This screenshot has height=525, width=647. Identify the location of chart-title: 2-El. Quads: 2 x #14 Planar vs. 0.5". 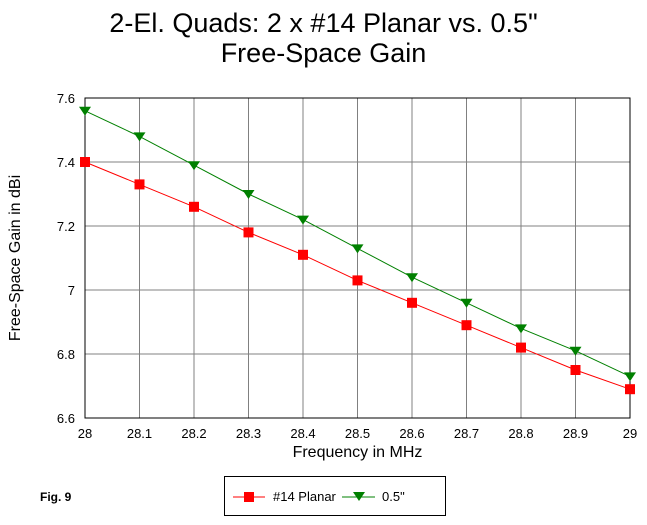
(323, 23).